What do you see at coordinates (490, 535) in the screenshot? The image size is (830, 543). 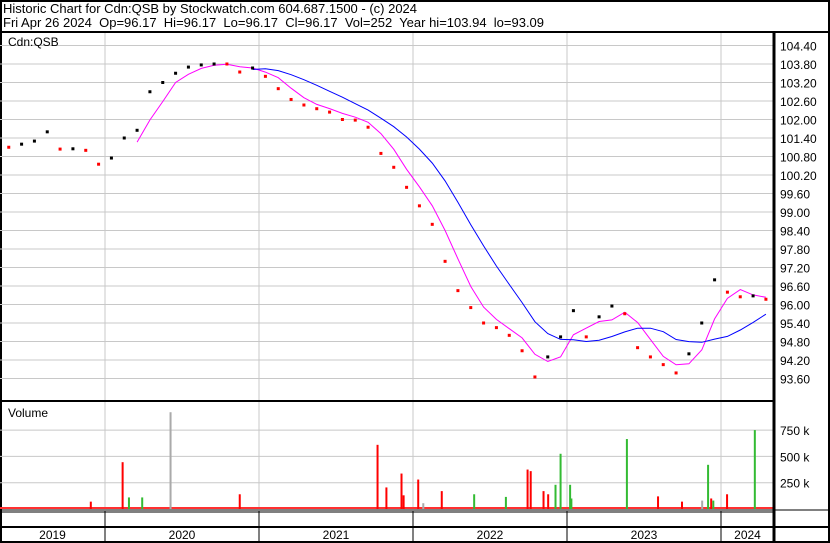 I see `year-label: 2022` at bounding box center [490, 535].